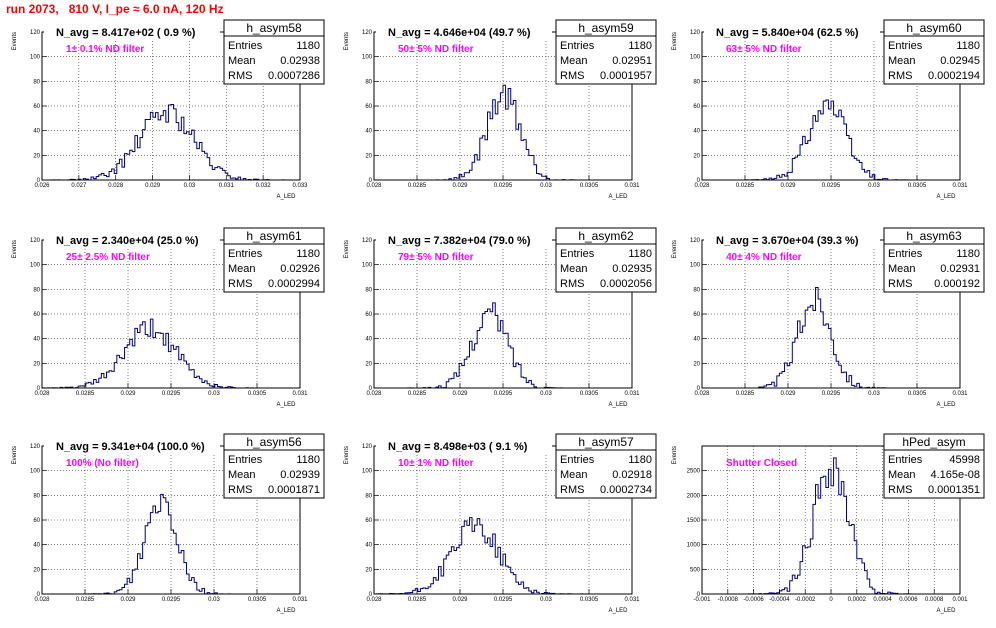 The image size is (996, 628). What do you see at coordinates (957, 284) in the screenshot?
I see `stats-value-rms: 0.000192` at bounding box center [957, 284].